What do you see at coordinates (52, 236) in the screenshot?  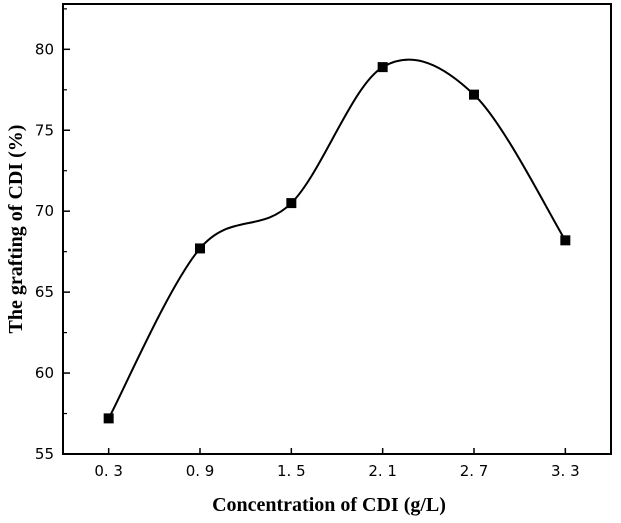 I see `y-axis-ticks: 55 60 65 70 75 80` at bounding box center [52, 236].